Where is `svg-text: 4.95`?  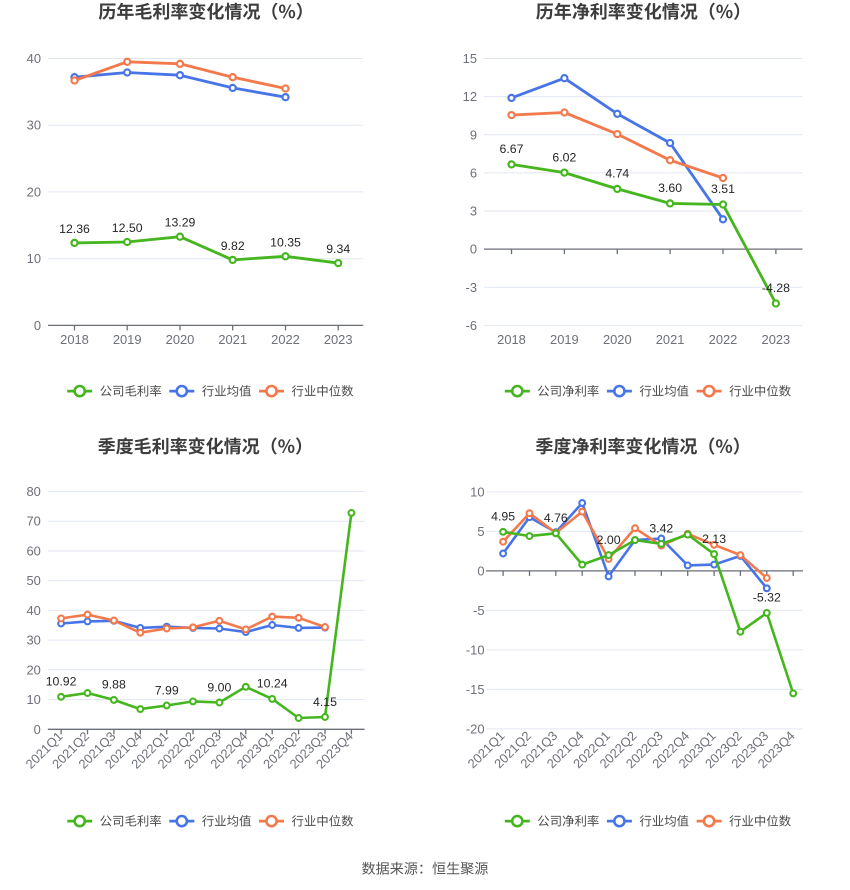
svg-text: 4.95 is located at coordinates (503, 517).